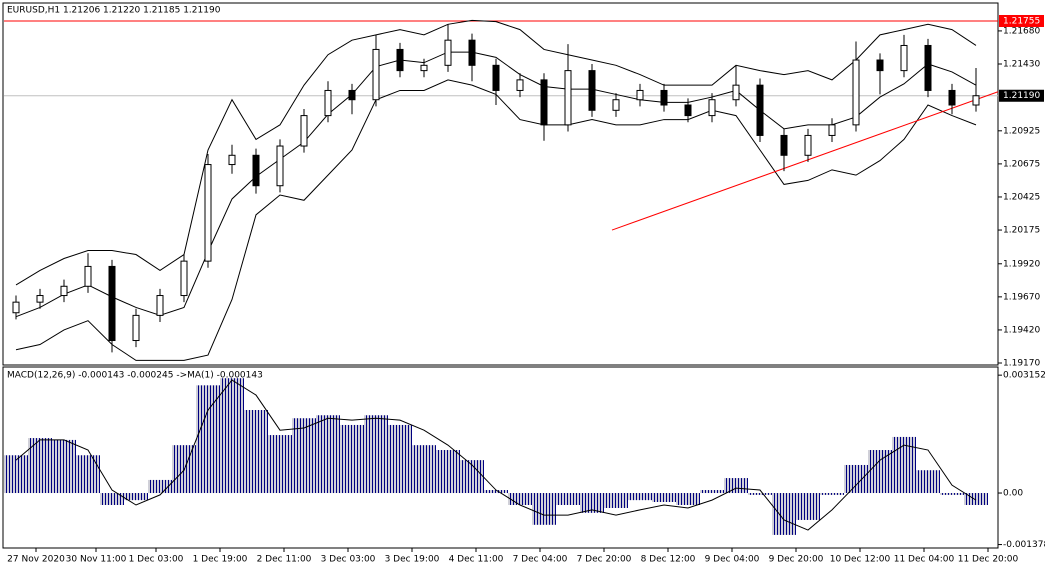 This screenshot has height=568, width=1045. What do you see at coordinates (1021, 364) in the screenshot?
I see `y-tick-label: 1.19170` at bounding box center [1021, 364].